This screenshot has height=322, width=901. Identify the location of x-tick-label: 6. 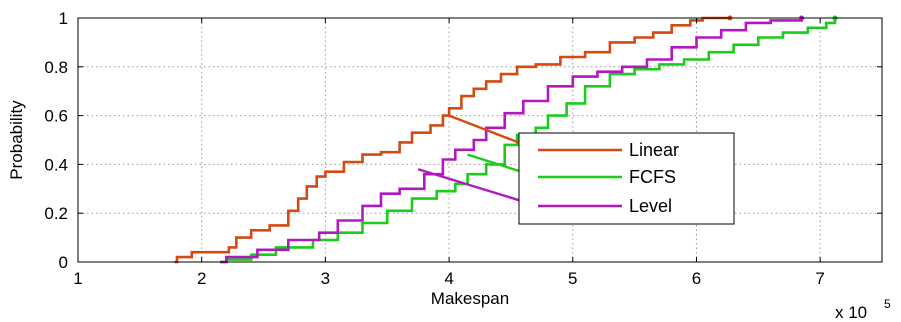
(696, 278).